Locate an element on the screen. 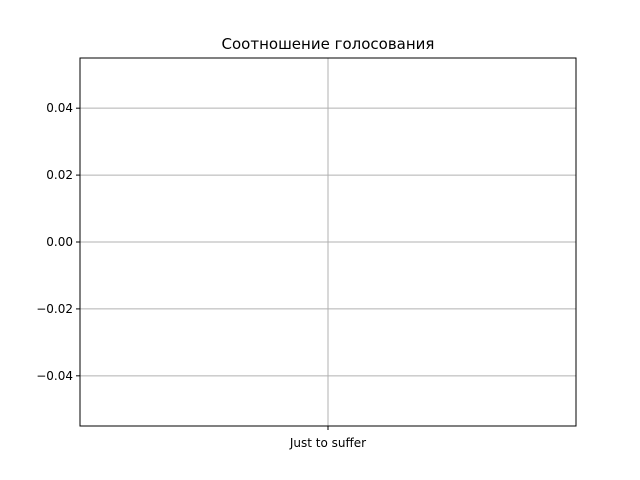 The height and width of the screenshot is (480, 640). x-tick-label: Just to suffer is located at coordinates (327, 443).